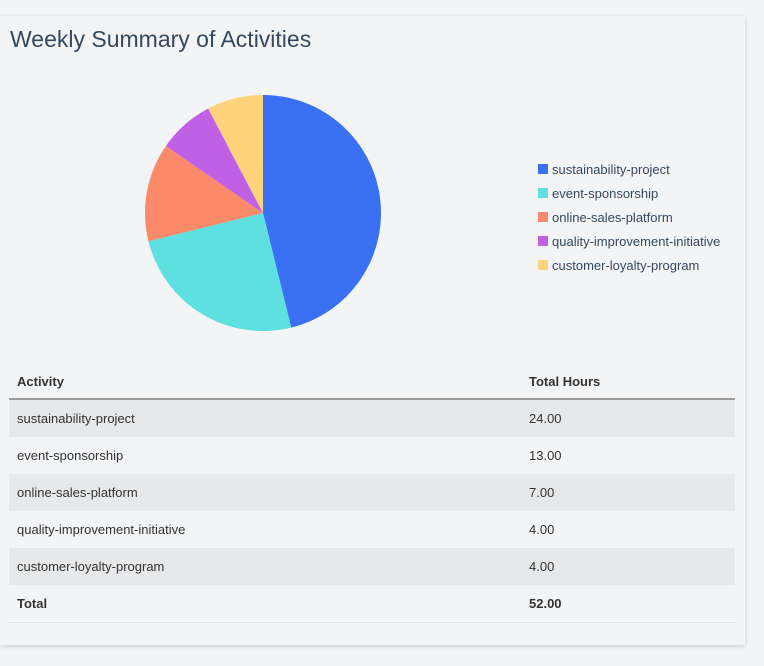 This screenshot has height=666, width=764. I want to click on legend-label: sustainability-project, so click(611, 169).